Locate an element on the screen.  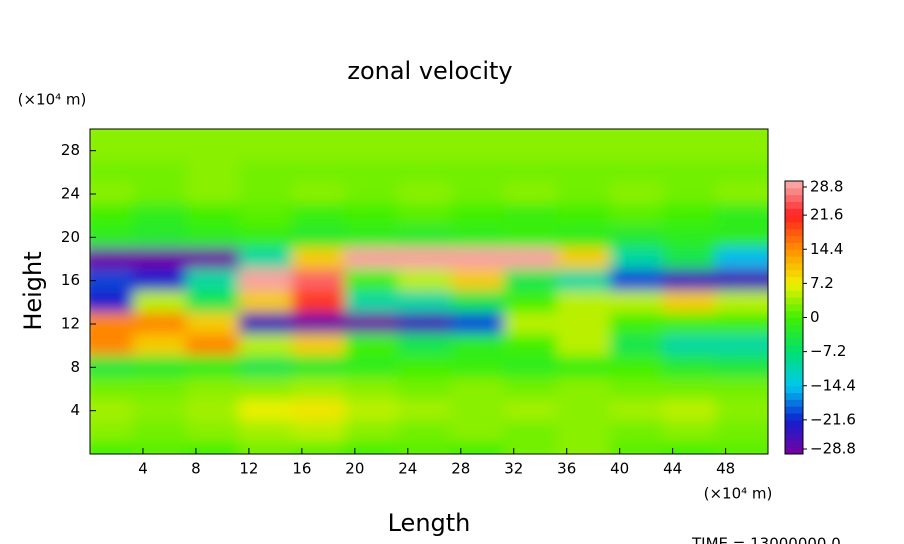
x-tick-label: 8 is located at coordinates (196, 469).